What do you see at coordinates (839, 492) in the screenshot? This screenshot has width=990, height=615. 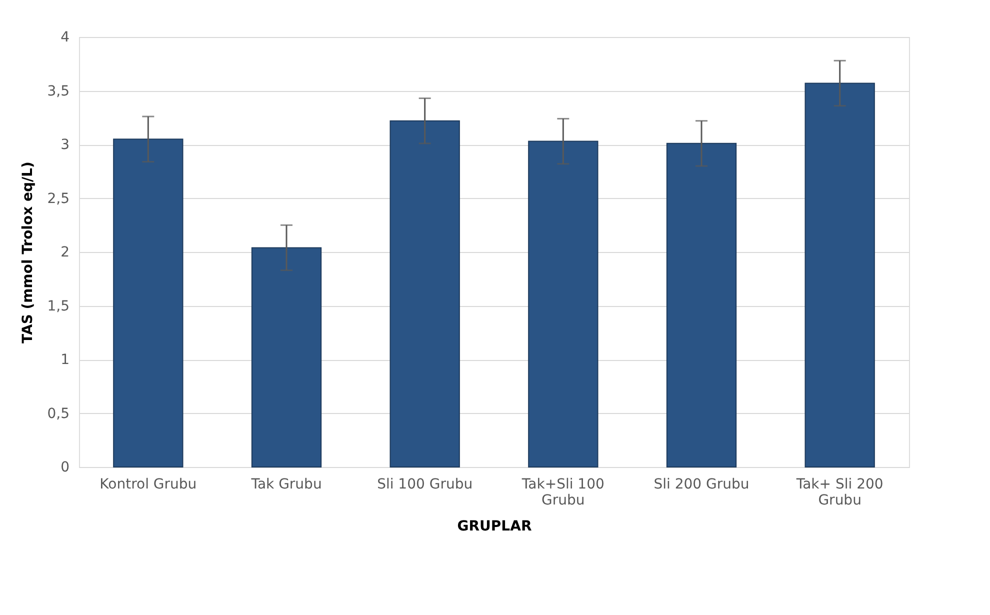 I see `x-tick-label: Tak+ Sli 200 Grubu` at bounding box center [839, 492].